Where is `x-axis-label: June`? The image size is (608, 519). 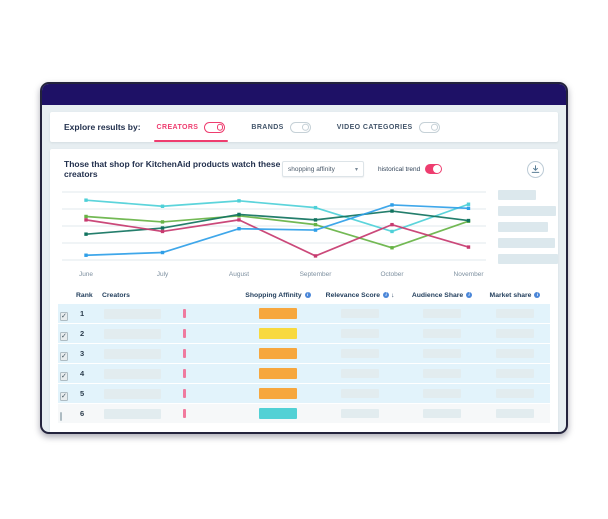 x-axis-label: June is located at coordinates (86, 274).